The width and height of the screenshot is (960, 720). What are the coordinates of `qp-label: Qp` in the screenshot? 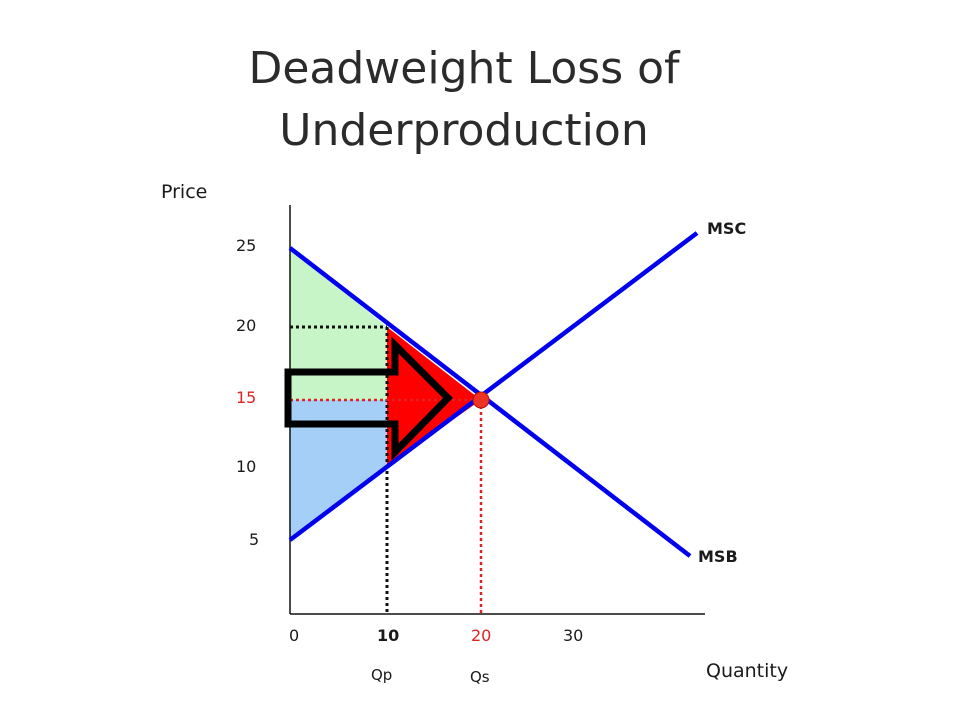 It's located at (381, 675).